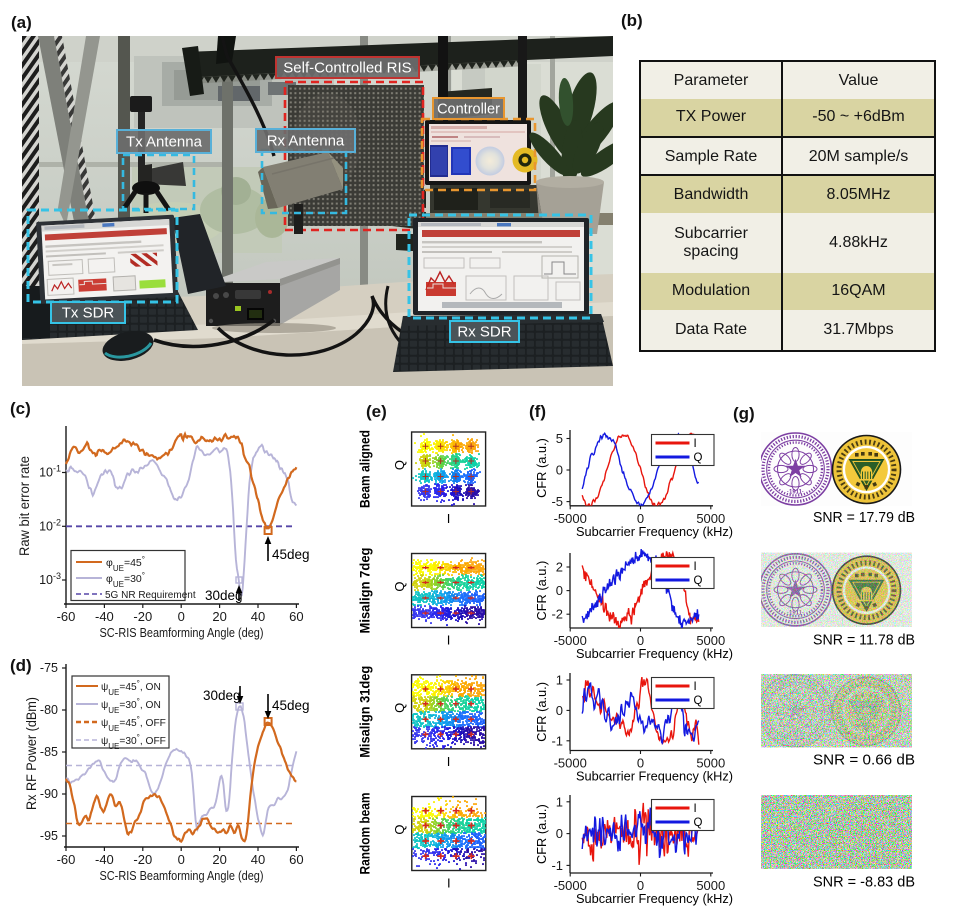 This screenshot has width=953, height=909. Describe the element at coordinates (559, 438) in the screenshot. I see `svg-text: 5` at that location.